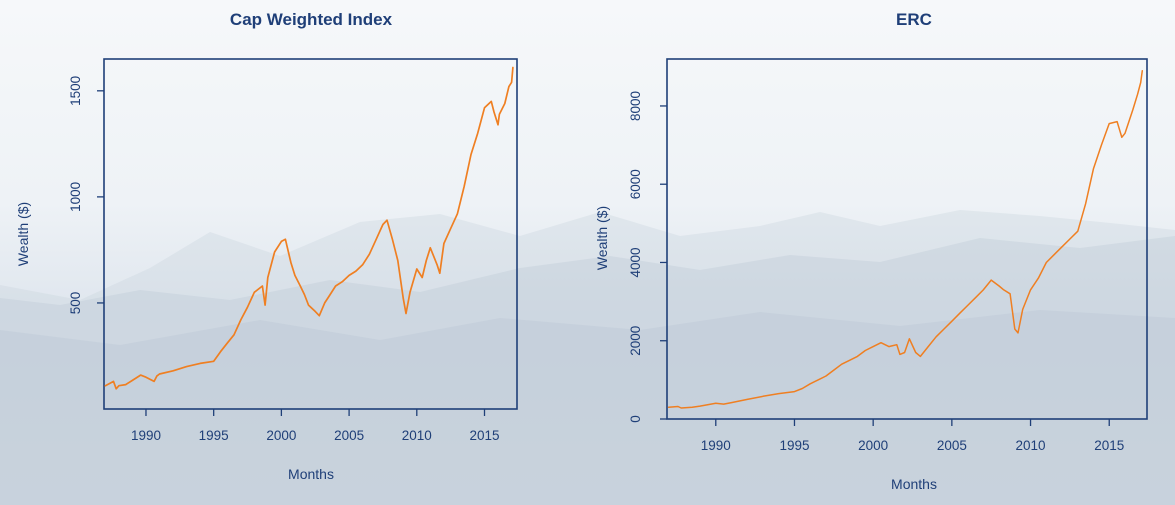  Describe the element at coordinates (635, 419) in the screenshot. I see `y-tick-label: 0` at that location.